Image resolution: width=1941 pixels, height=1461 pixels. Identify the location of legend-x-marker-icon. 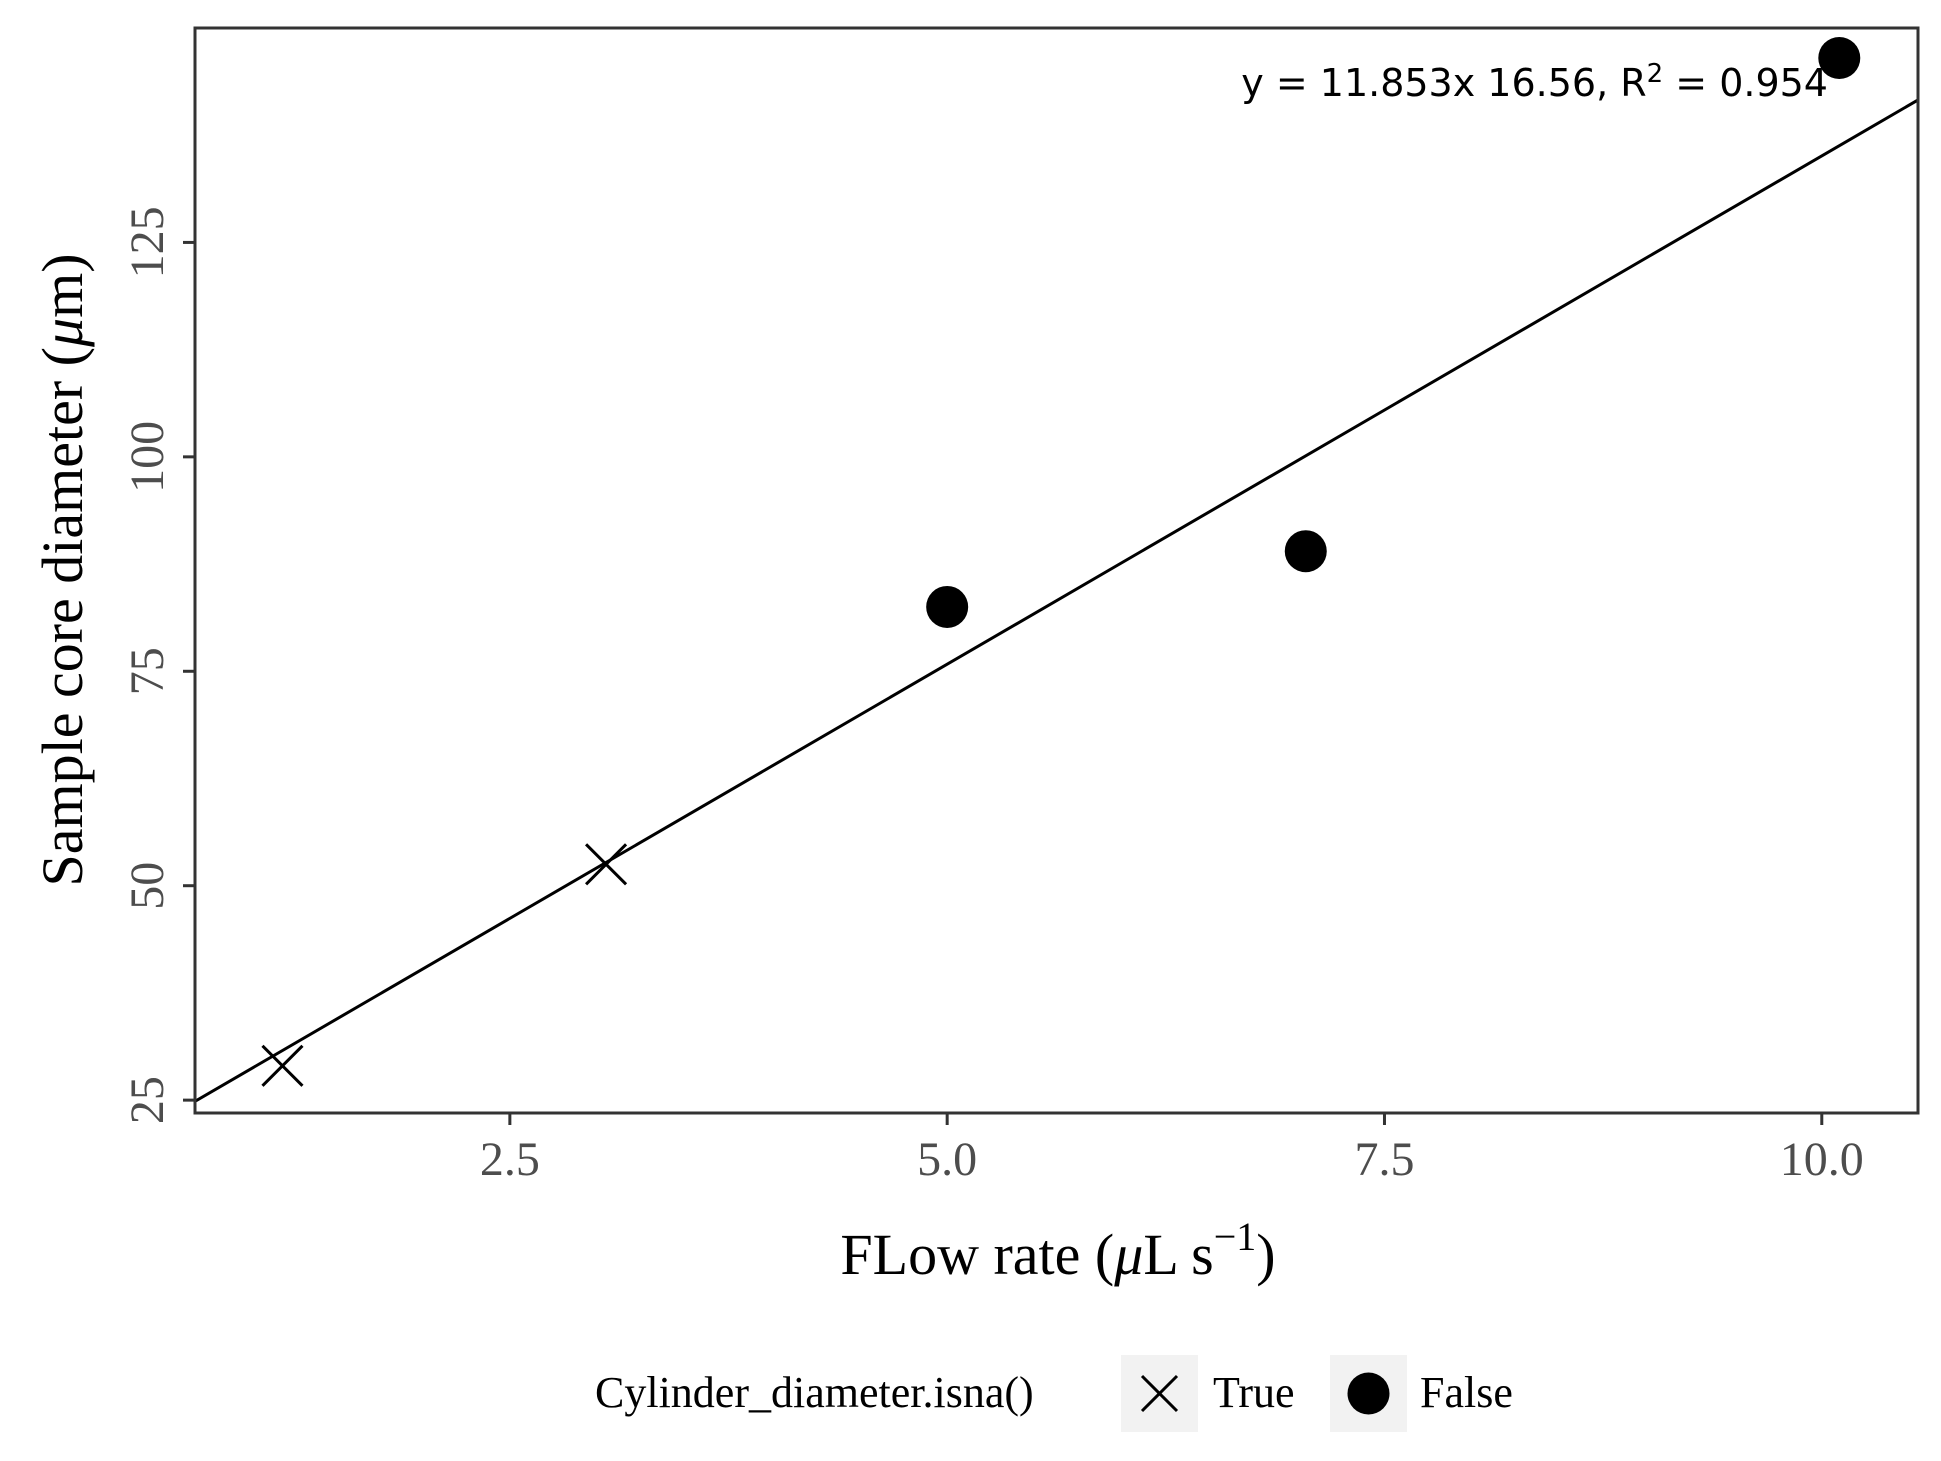
(1159, 1393).